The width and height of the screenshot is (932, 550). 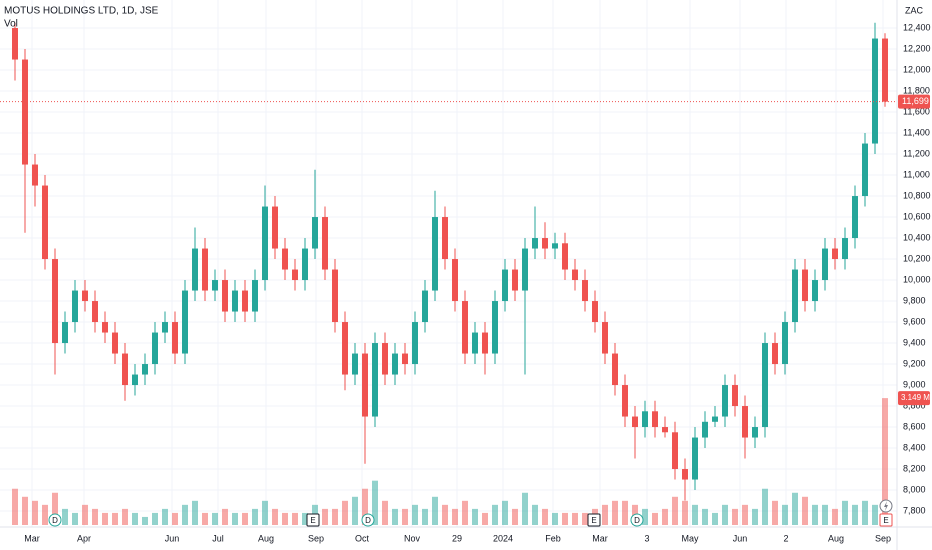 I want to click on x-tick-label: Jul, so click(x=218, y=538).